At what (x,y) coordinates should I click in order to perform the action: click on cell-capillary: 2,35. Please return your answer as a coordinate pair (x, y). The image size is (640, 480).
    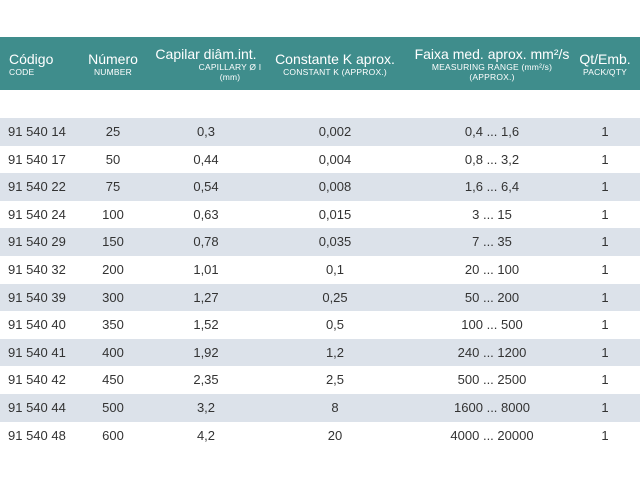
    Looking at the image, I should click on (206, 380).